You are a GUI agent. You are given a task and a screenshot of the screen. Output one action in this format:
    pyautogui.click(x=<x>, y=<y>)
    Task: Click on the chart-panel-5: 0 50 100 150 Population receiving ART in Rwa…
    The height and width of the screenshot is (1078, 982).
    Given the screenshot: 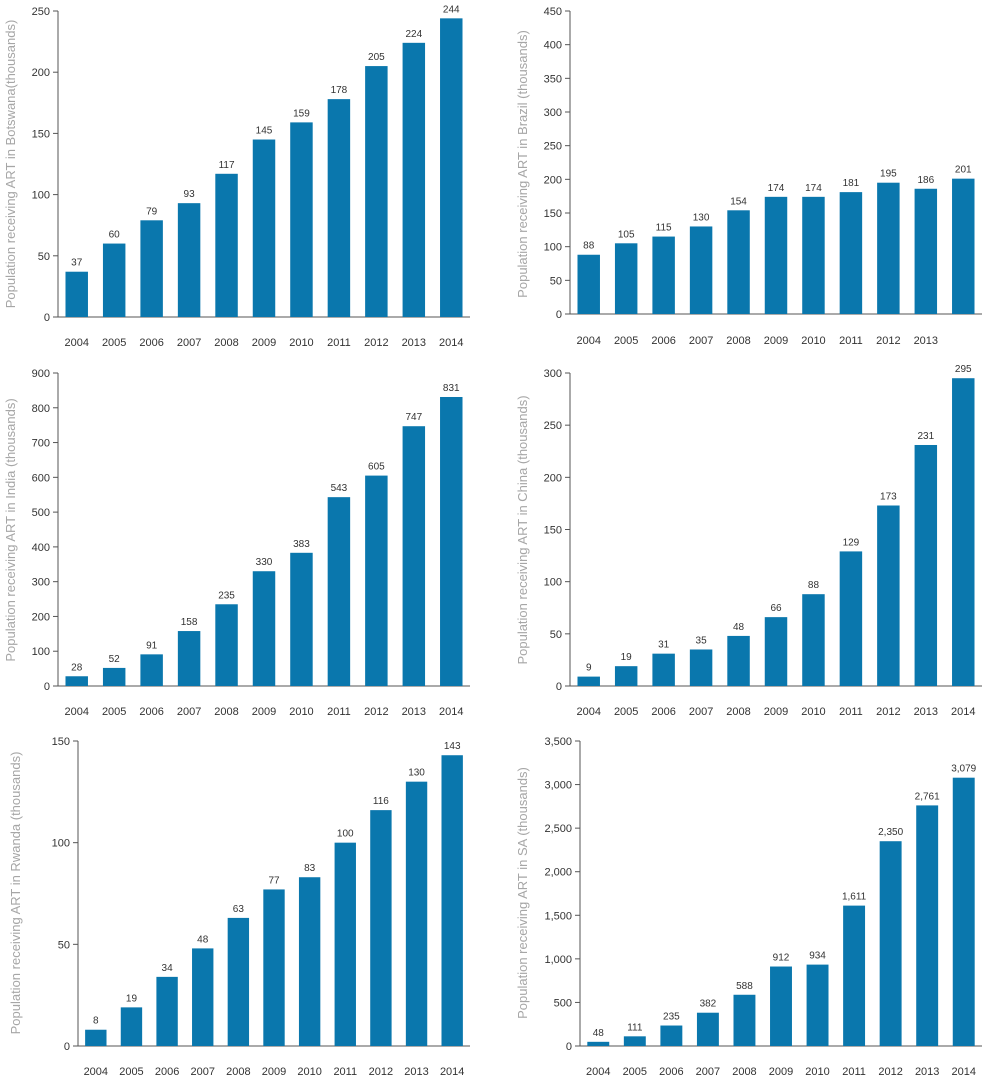 What is the action you would take?
    pyautogui.click(x=239, y=907)
    